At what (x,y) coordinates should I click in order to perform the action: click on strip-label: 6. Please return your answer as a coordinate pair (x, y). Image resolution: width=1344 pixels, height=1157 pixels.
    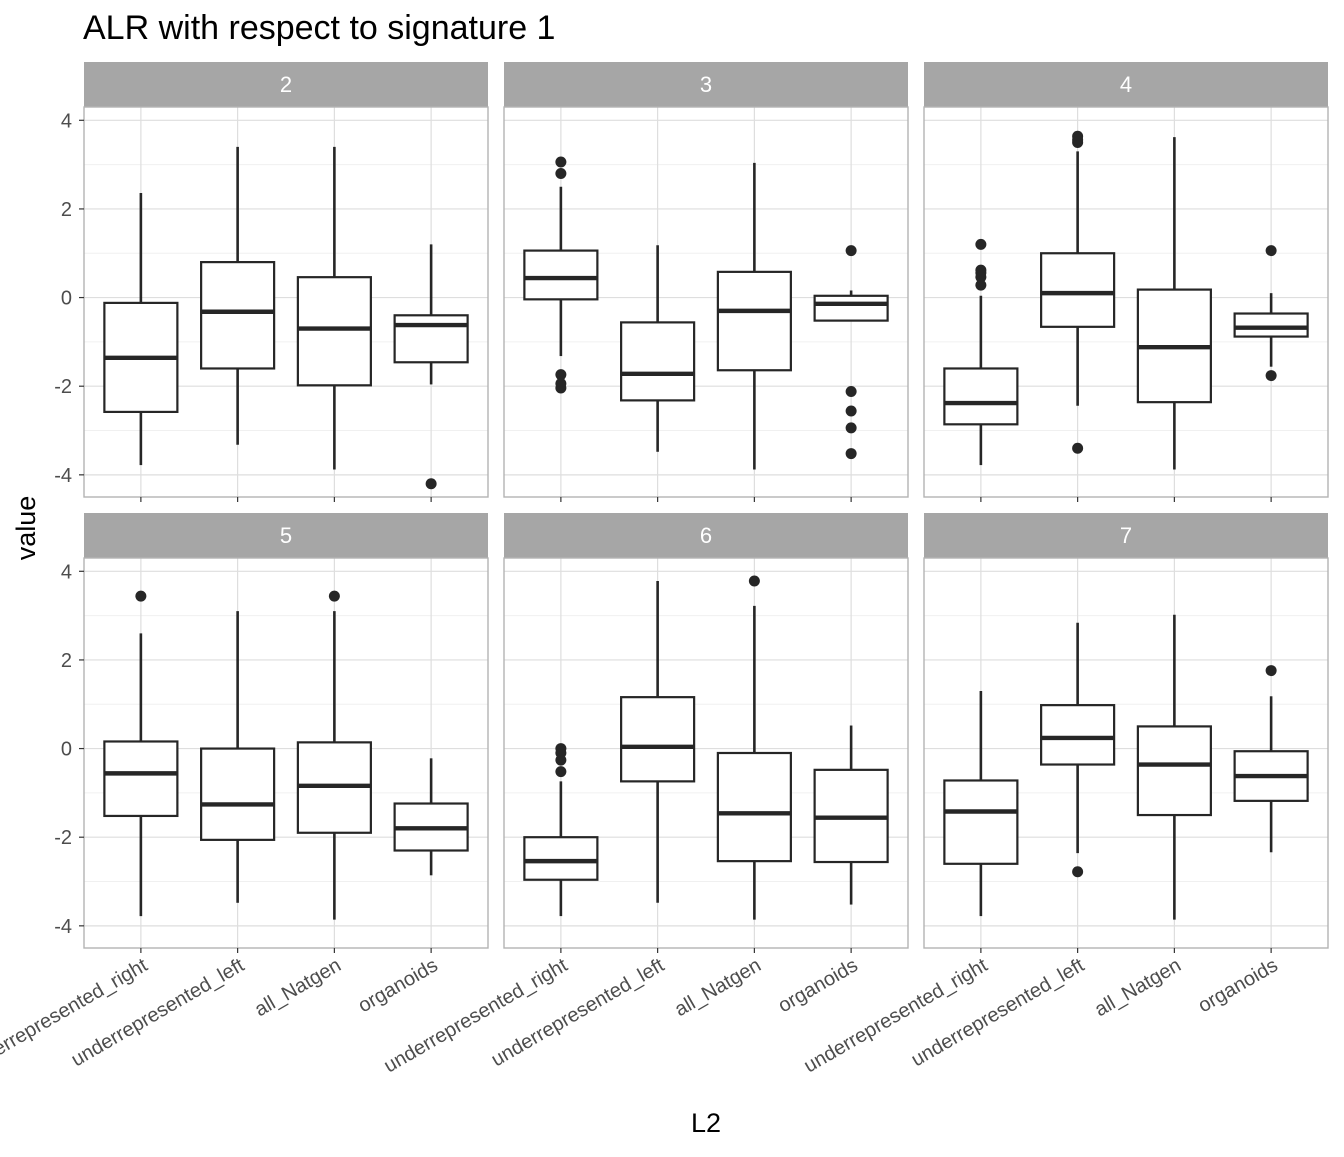
    Looking at the image, I should click on (706, 535).